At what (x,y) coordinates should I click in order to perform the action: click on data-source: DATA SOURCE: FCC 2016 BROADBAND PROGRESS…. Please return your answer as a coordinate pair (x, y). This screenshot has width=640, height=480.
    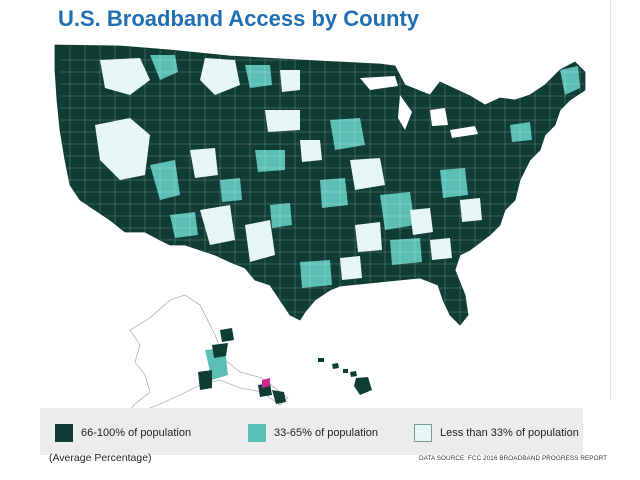
    Looking at the image, I should click on (513, 458).